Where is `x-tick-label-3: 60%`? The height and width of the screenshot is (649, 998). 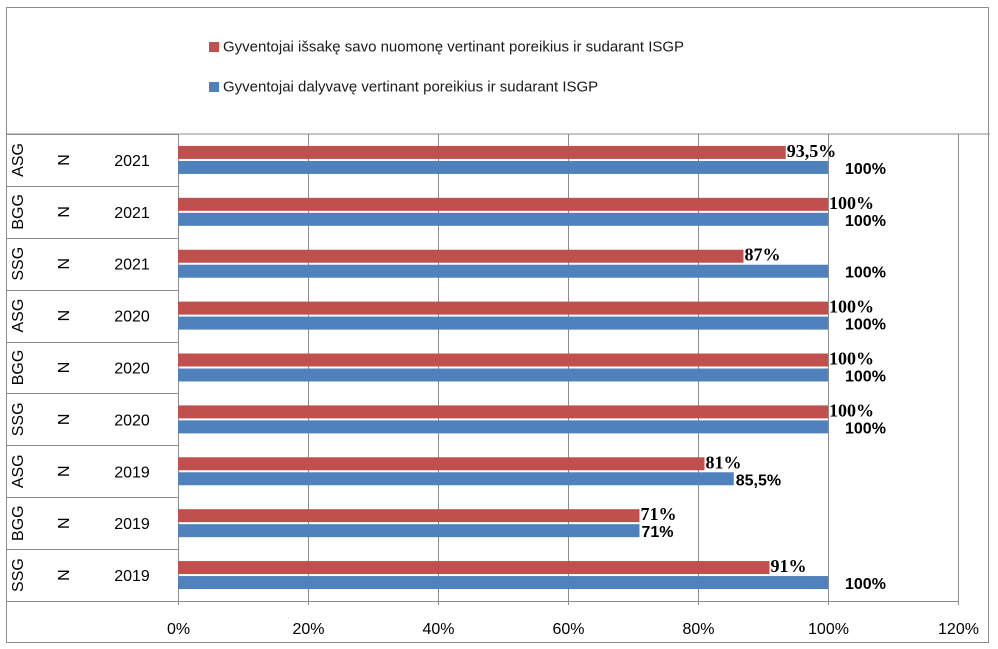
x-tick-label-3: 60% is located at coordinates (568, 629).